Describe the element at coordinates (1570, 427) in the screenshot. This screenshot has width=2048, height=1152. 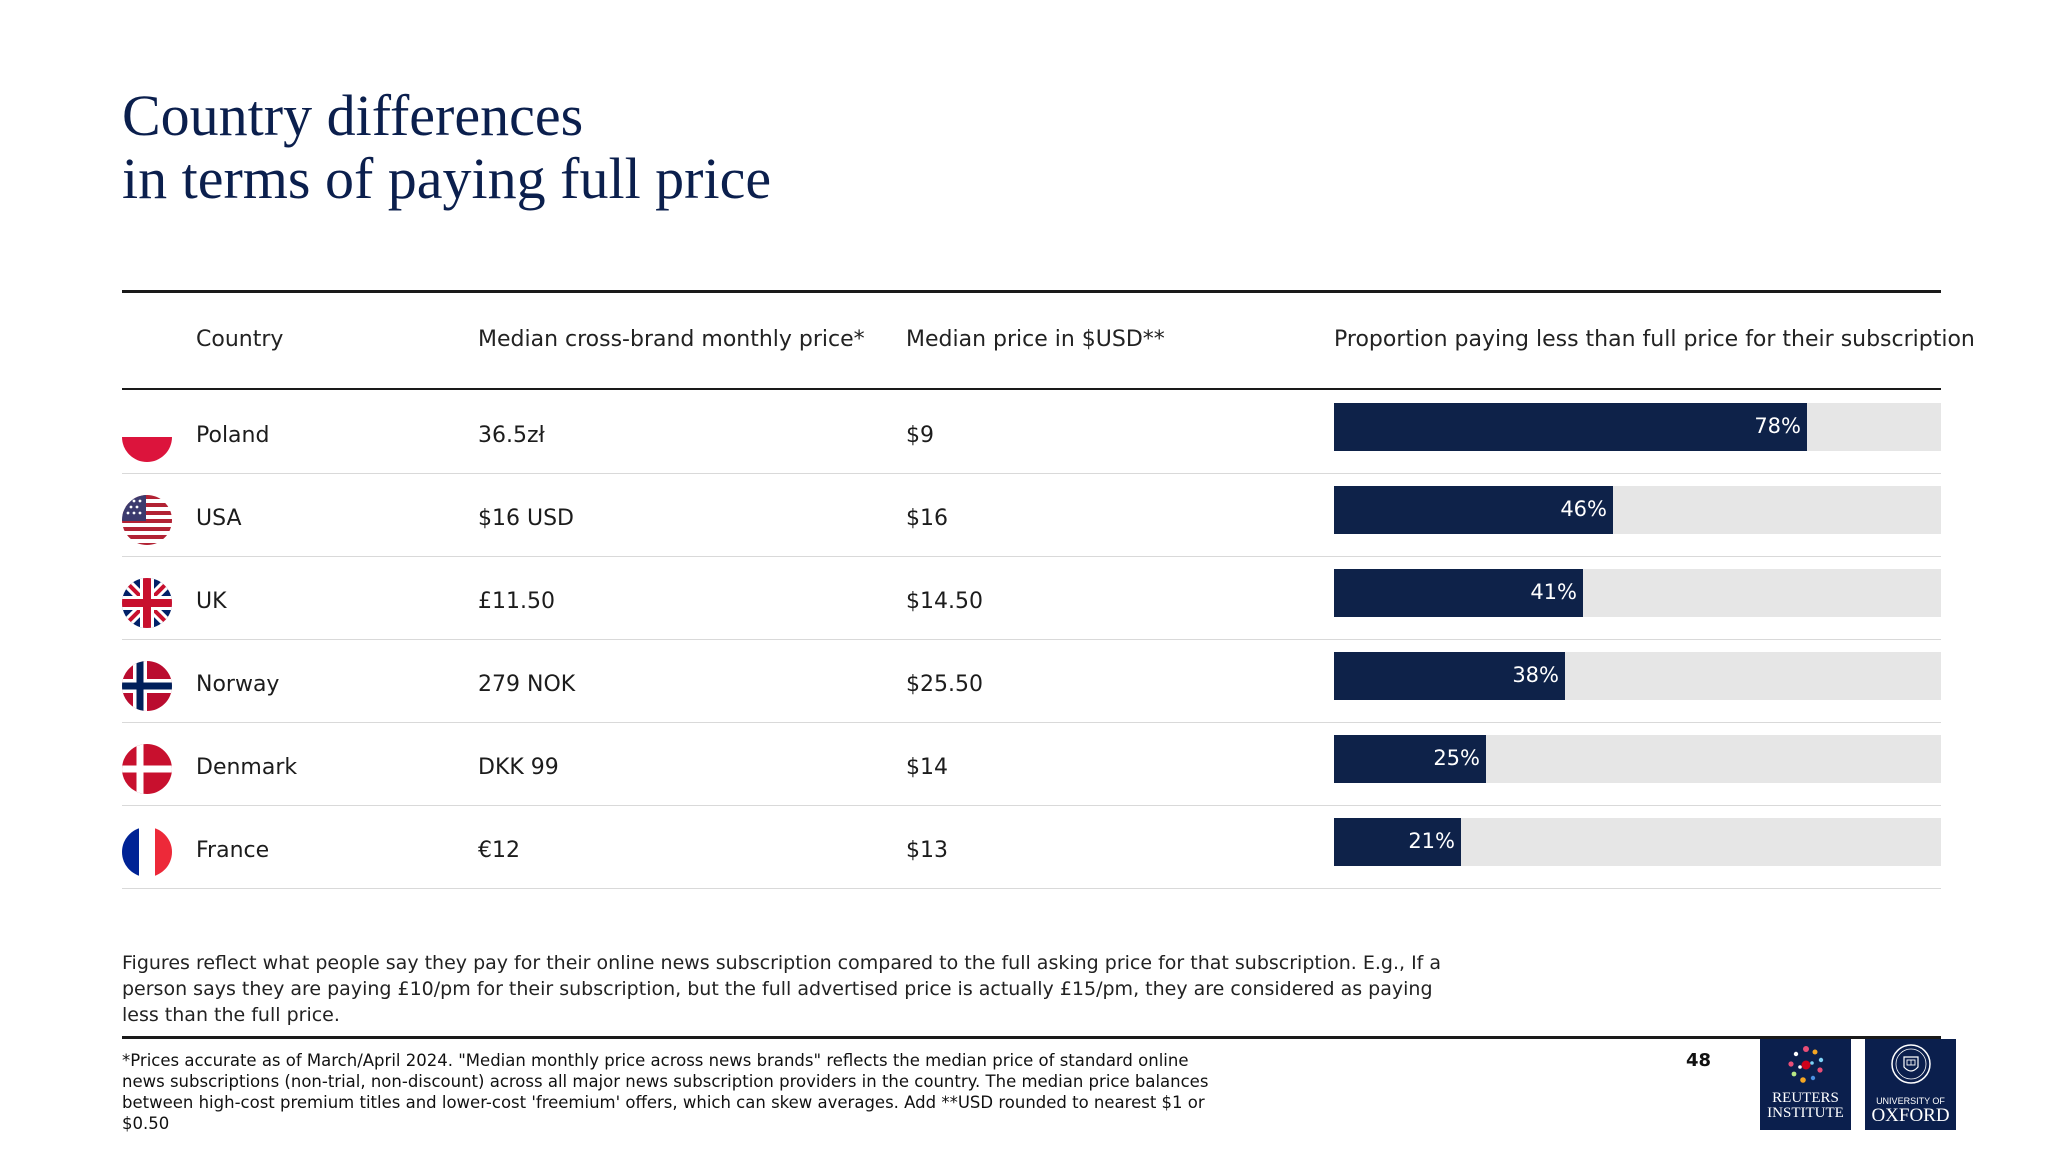
I see `bar: 78%` at that location.